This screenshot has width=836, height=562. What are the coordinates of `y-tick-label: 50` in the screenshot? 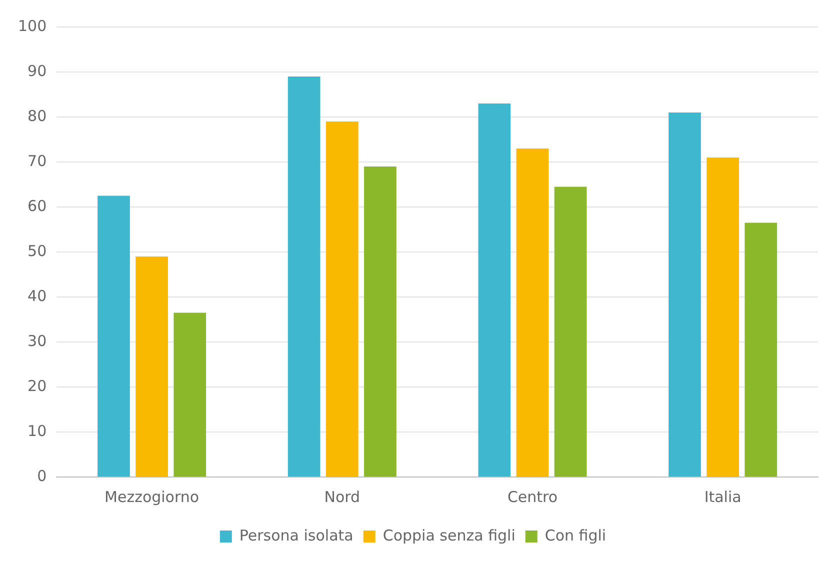 It's located at (37, 251).